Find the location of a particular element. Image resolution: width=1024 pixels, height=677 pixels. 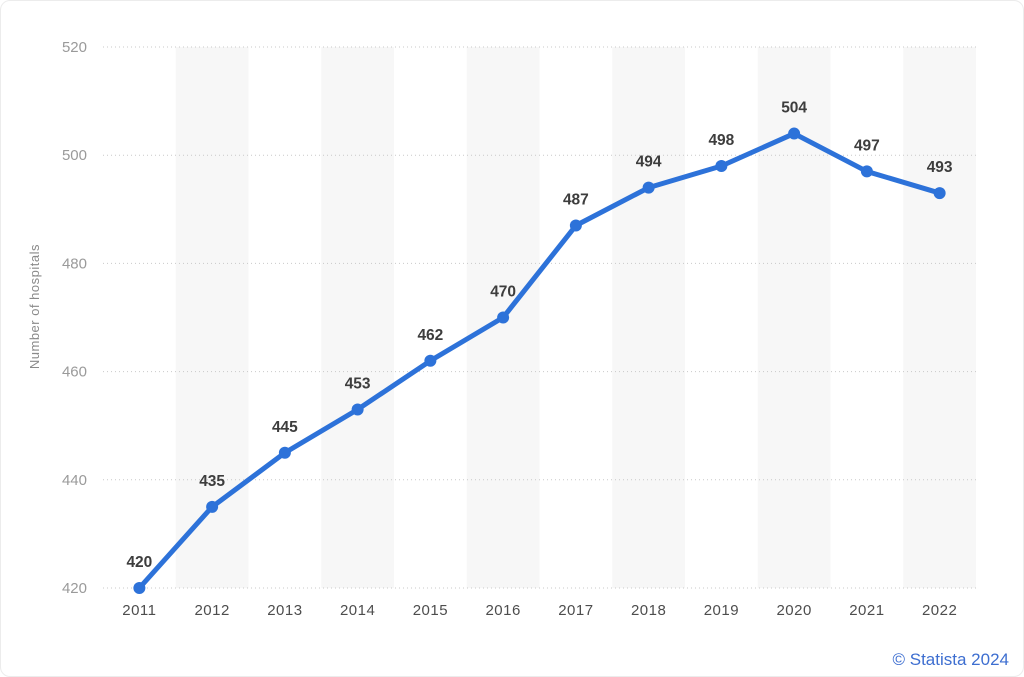

x-tick-label-2020: 2020 is located at coordinates (793, 610).